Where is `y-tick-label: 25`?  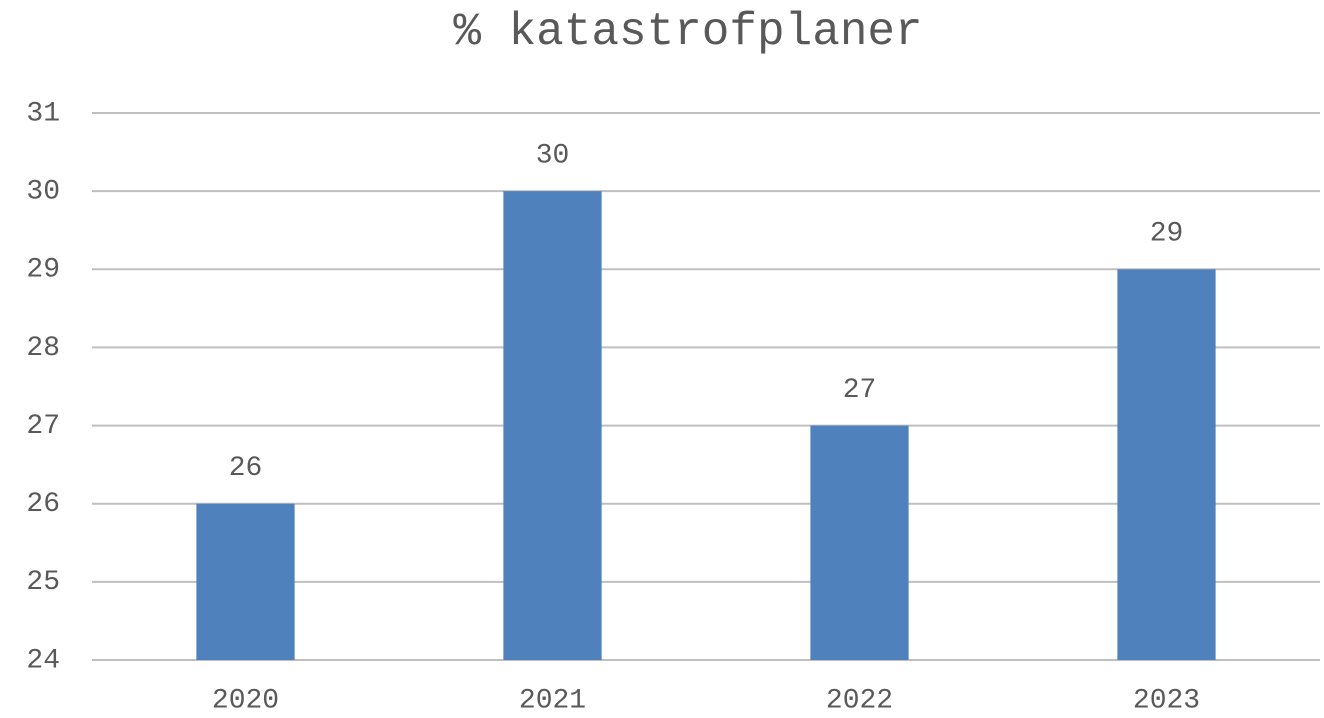
y-tick-label: 25 is located at coordinates (43, 582).